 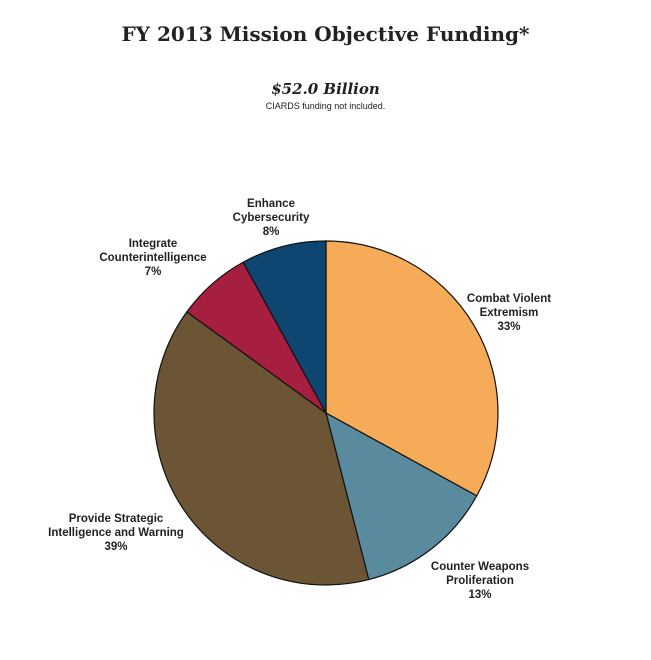 I want to click on slice-percent: 7%, so click(x=153, y=272).